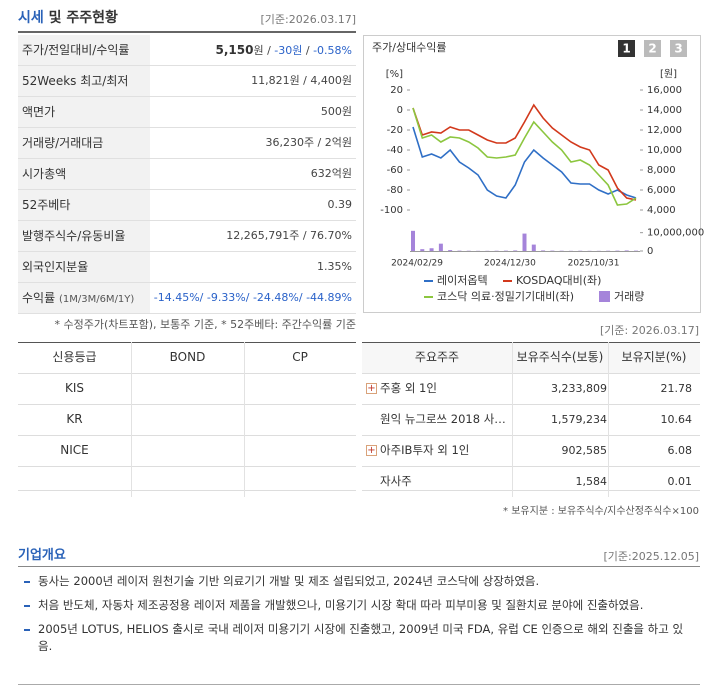 Image resolution: width=727 pixels, height=686 pixels. I want to click on agency-cell: KIS, so click(74, 388).